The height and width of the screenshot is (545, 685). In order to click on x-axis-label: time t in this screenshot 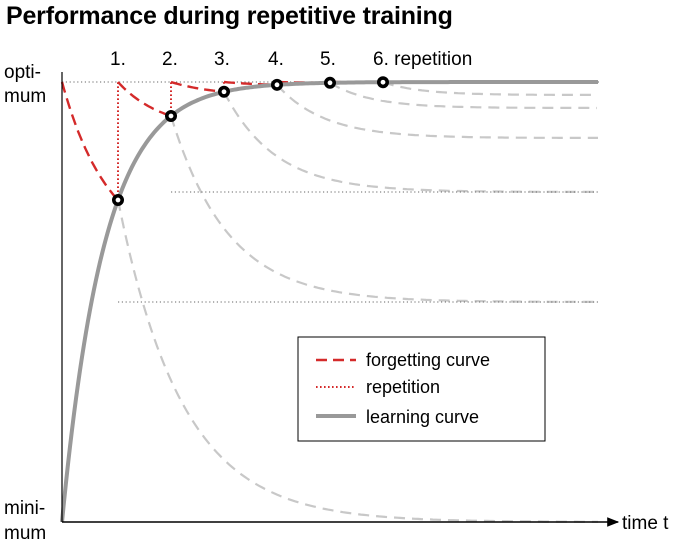, I will do `click(645, 523)`.